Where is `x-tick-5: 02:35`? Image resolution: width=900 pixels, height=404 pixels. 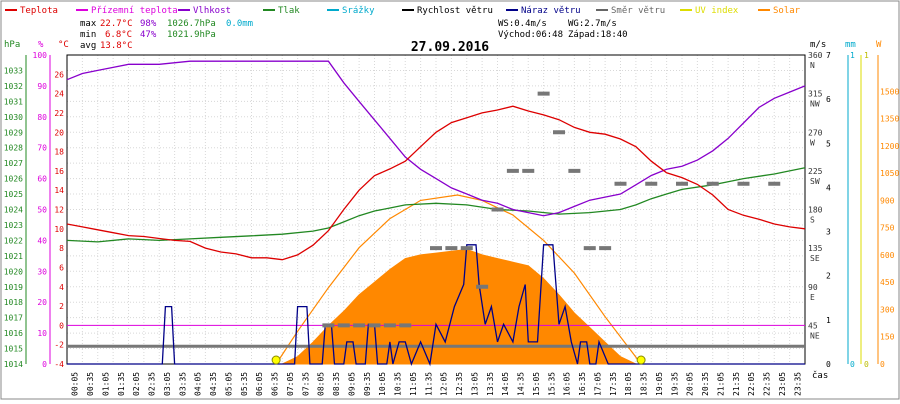 x-tick-5: 02:35 is located at coordinates (152, 384).